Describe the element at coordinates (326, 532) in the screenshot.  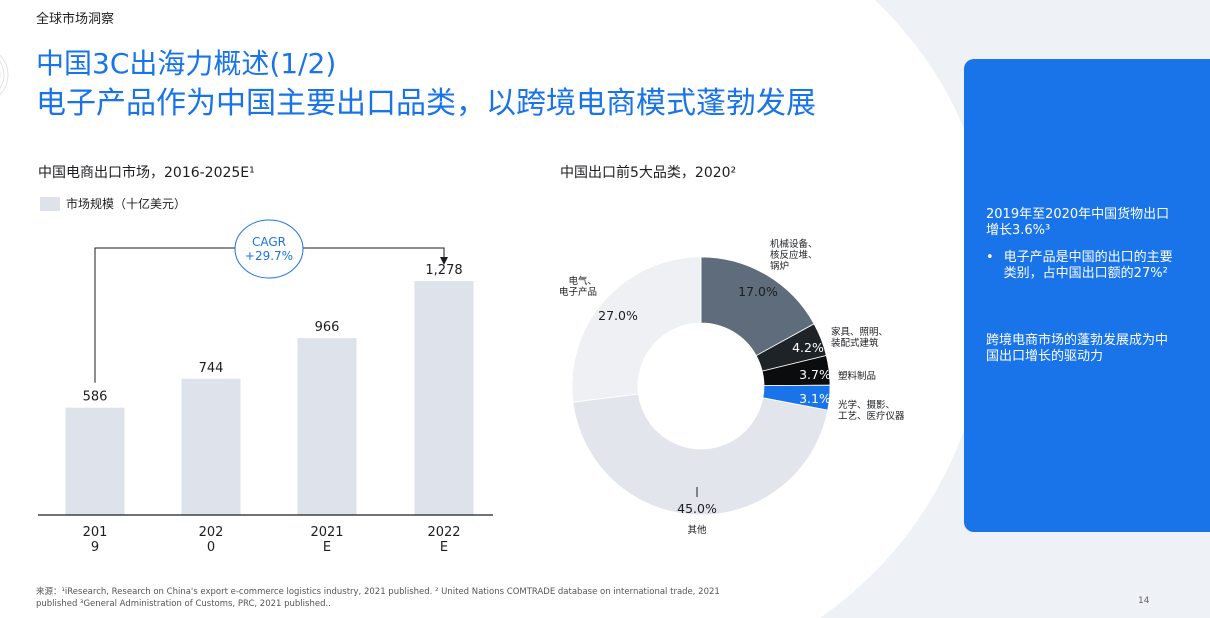
I see `x-tick-label: 2021` at that location.